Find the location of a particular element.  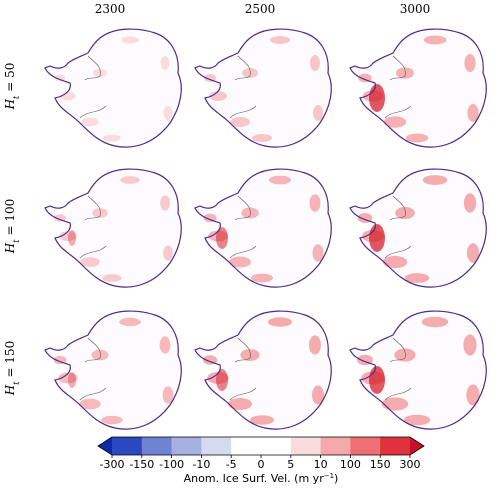

colorbar-tick-label: -5 is located at coordinates (231, 464).